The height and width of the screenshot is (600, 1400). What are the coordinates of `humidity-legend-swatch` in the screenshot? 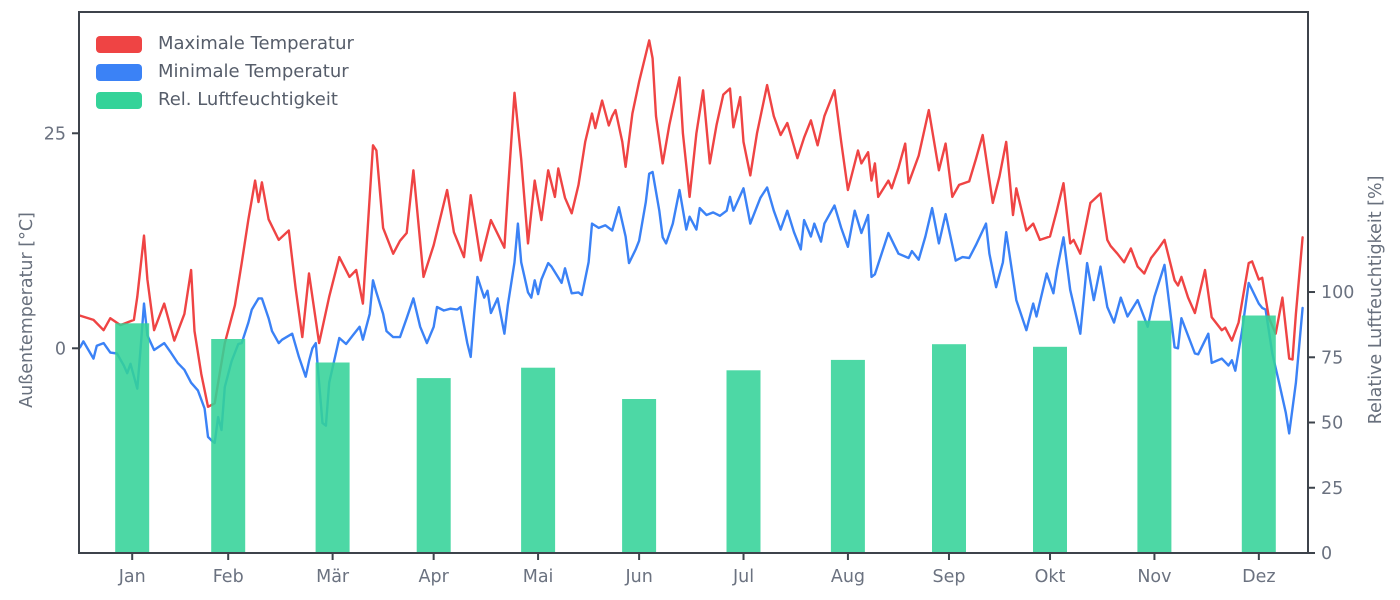 It's located at (119, 100).